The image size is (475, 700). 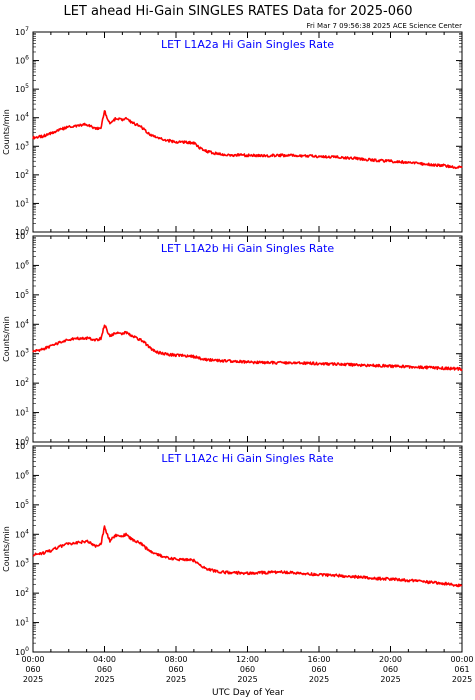 I want to click on x-axis-label: UTC Day of Year, so click(x=248, y=693).